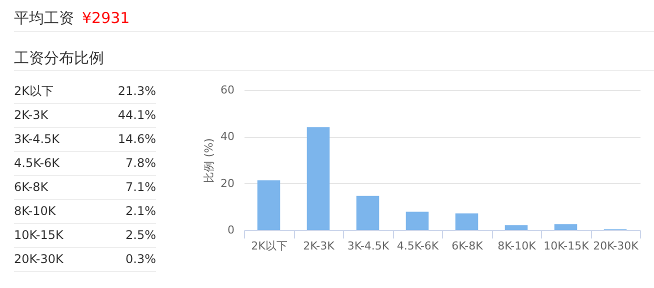 The image size is (654, 288). What do you see at coordinates (227, 137) in the screenshot?
I see `y-tick-label: 40` at bounding box center [227, 137].